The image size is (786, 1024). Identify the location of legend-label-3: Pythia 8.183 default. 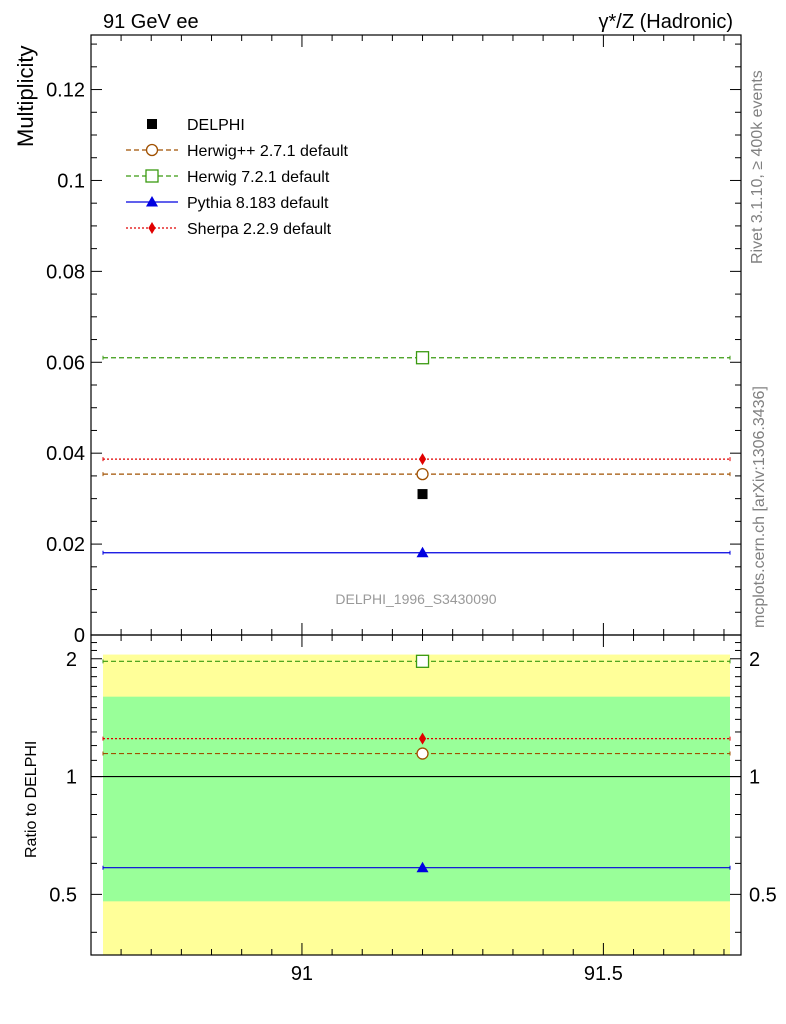
(258, 203).